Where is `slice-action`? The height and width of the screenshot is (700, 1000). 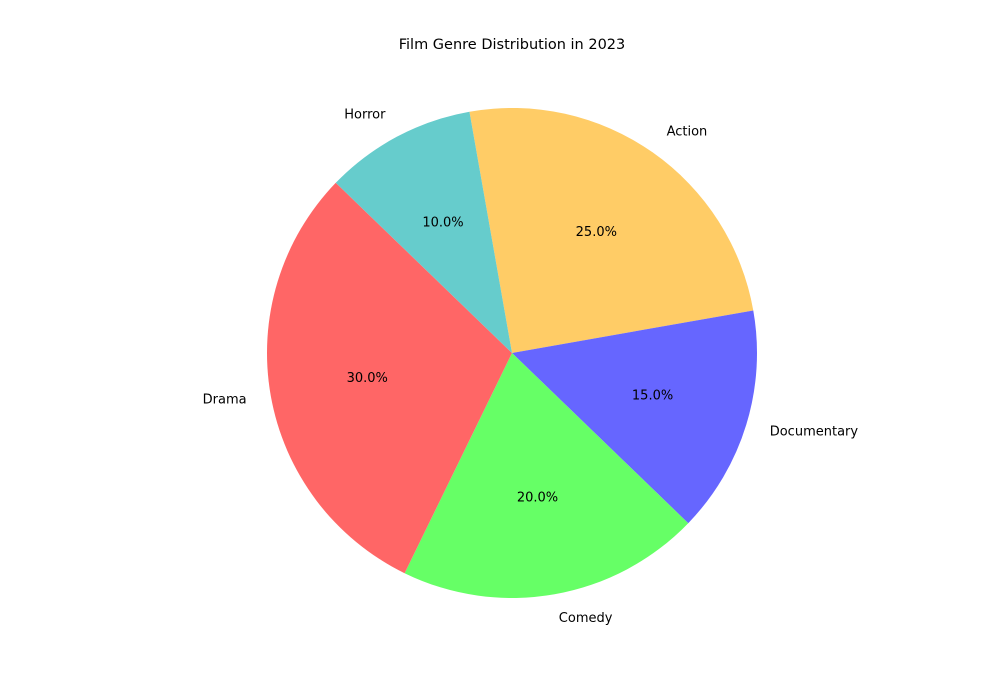 slice-action is located at coordinates (611, 231).